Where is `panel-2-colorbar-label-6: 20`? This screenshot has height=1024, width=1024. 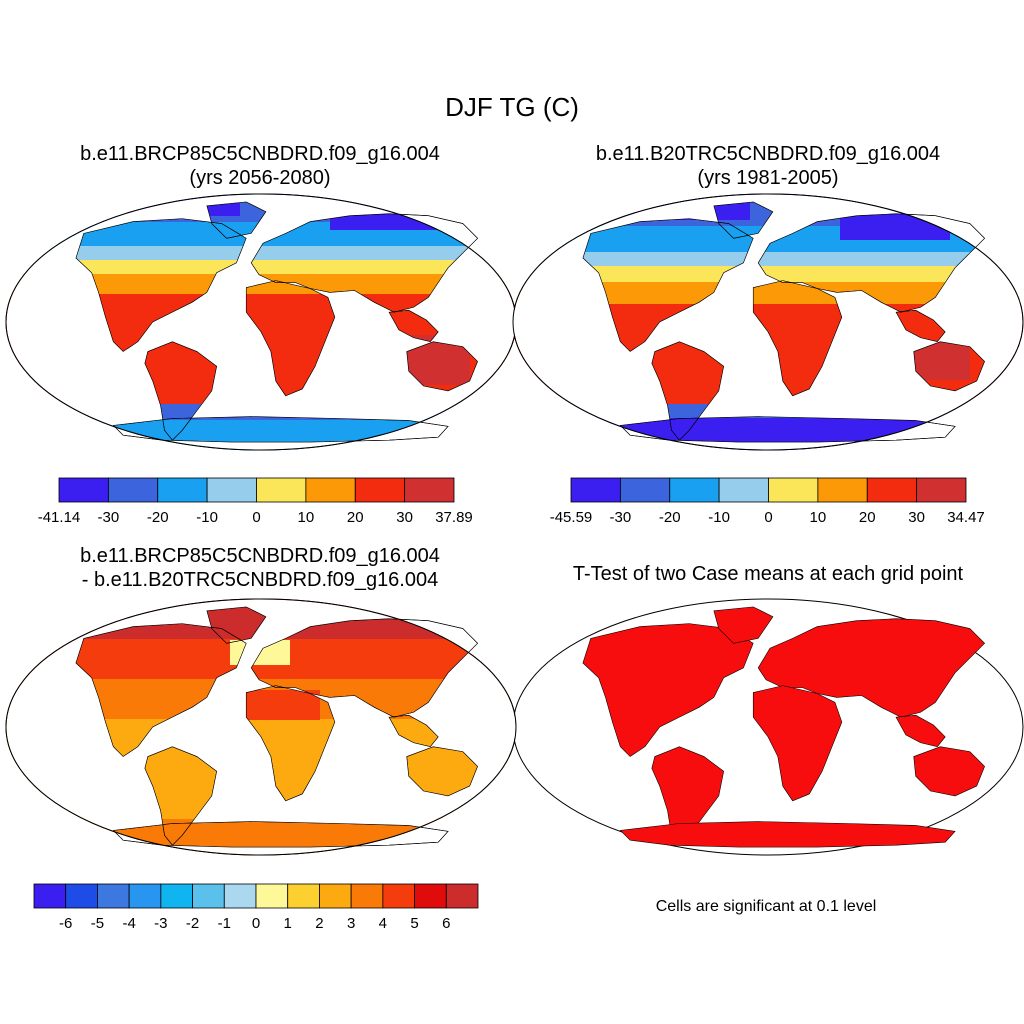
panel-2-colorbar-label-6: 20 is located at coordinates (867, 517).